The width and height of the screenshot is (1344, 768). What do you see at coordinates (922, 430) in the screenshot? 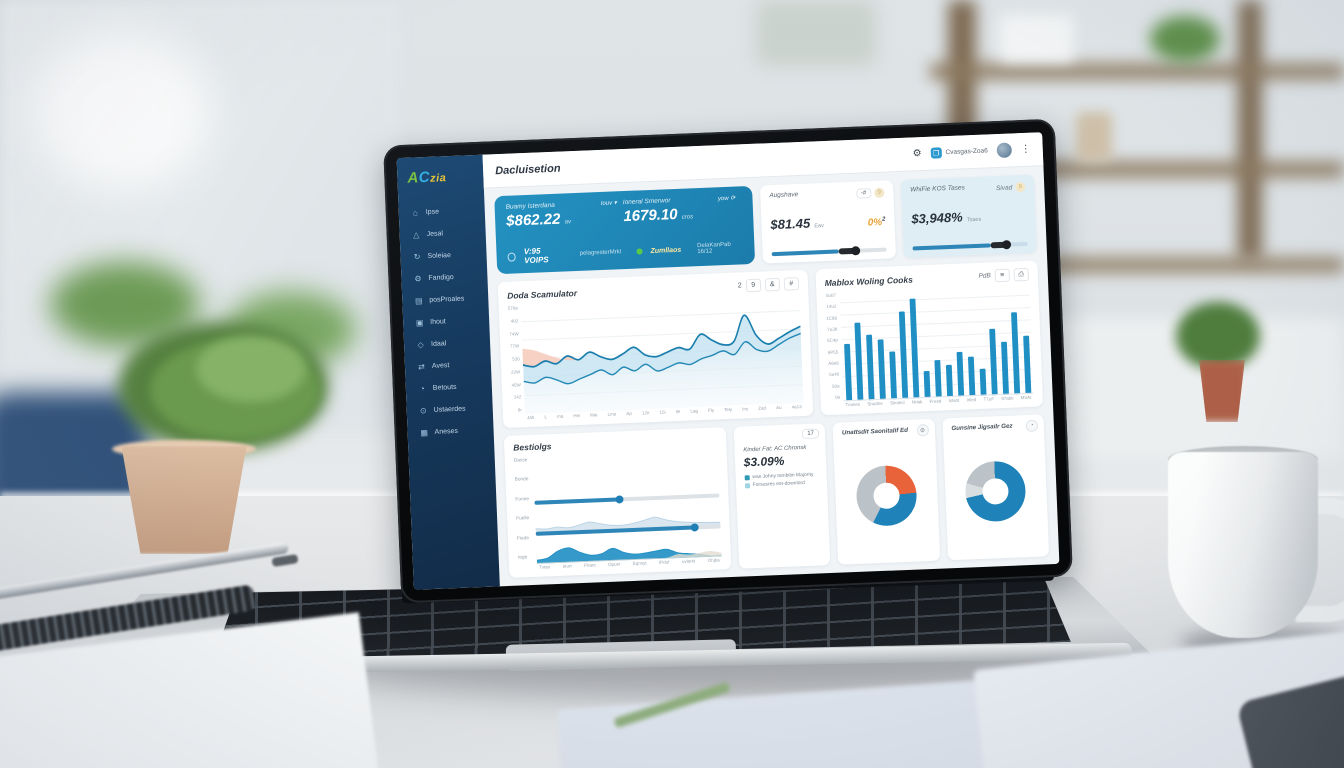
I see `donut-card-button: ⚙` at bounding box center [922, 430].